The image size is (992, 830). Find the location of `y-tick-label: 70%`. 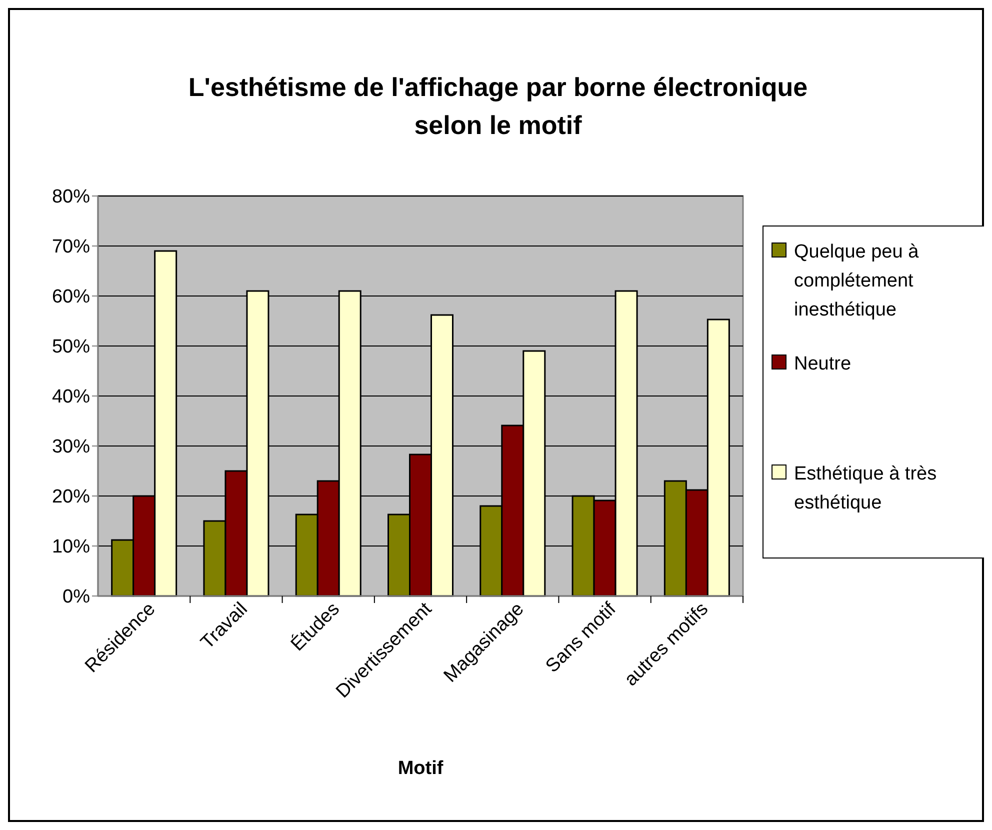

y-tick-label: 70% is located at coordinates (71, 247).